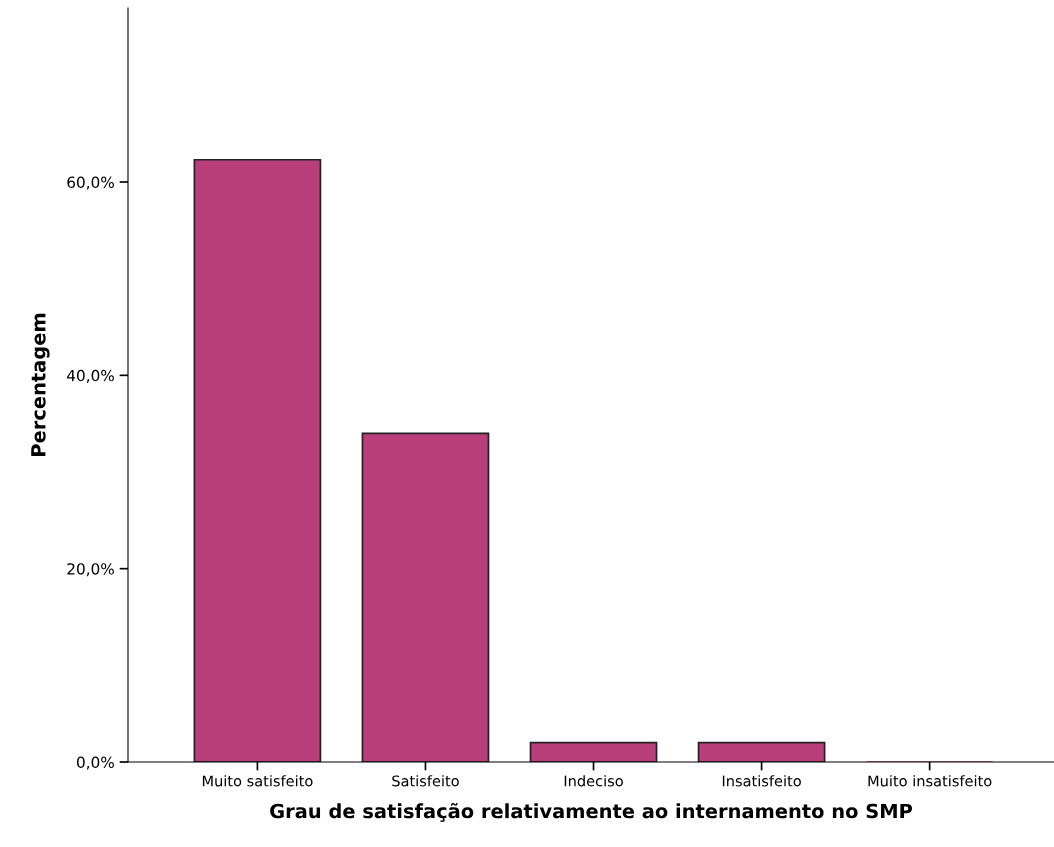 This screenshot has width=1054, height=847. I want to click on y-tick-label: 0,0%, so click(95, 763).